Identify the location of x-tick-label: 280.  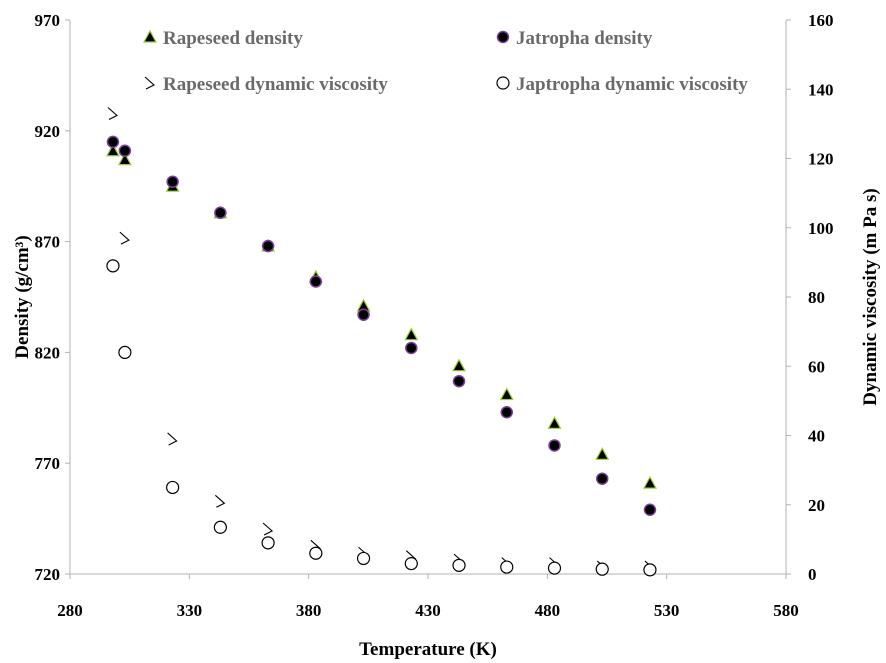
(70, 610).